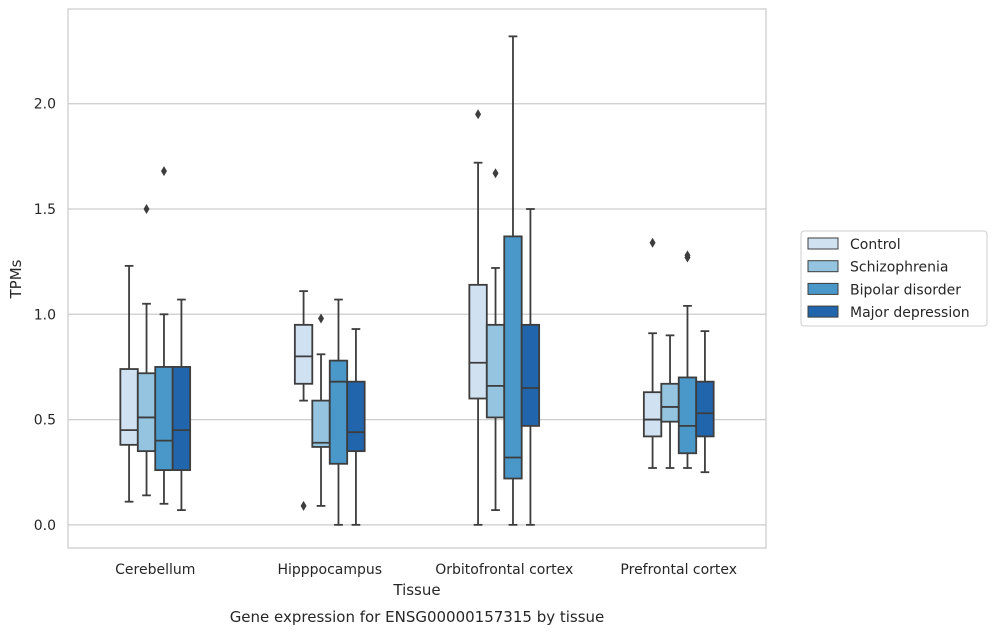 This screenshot has height=634, width=997. I want to click on y-tick-label: 0.5, so click(45, 421).